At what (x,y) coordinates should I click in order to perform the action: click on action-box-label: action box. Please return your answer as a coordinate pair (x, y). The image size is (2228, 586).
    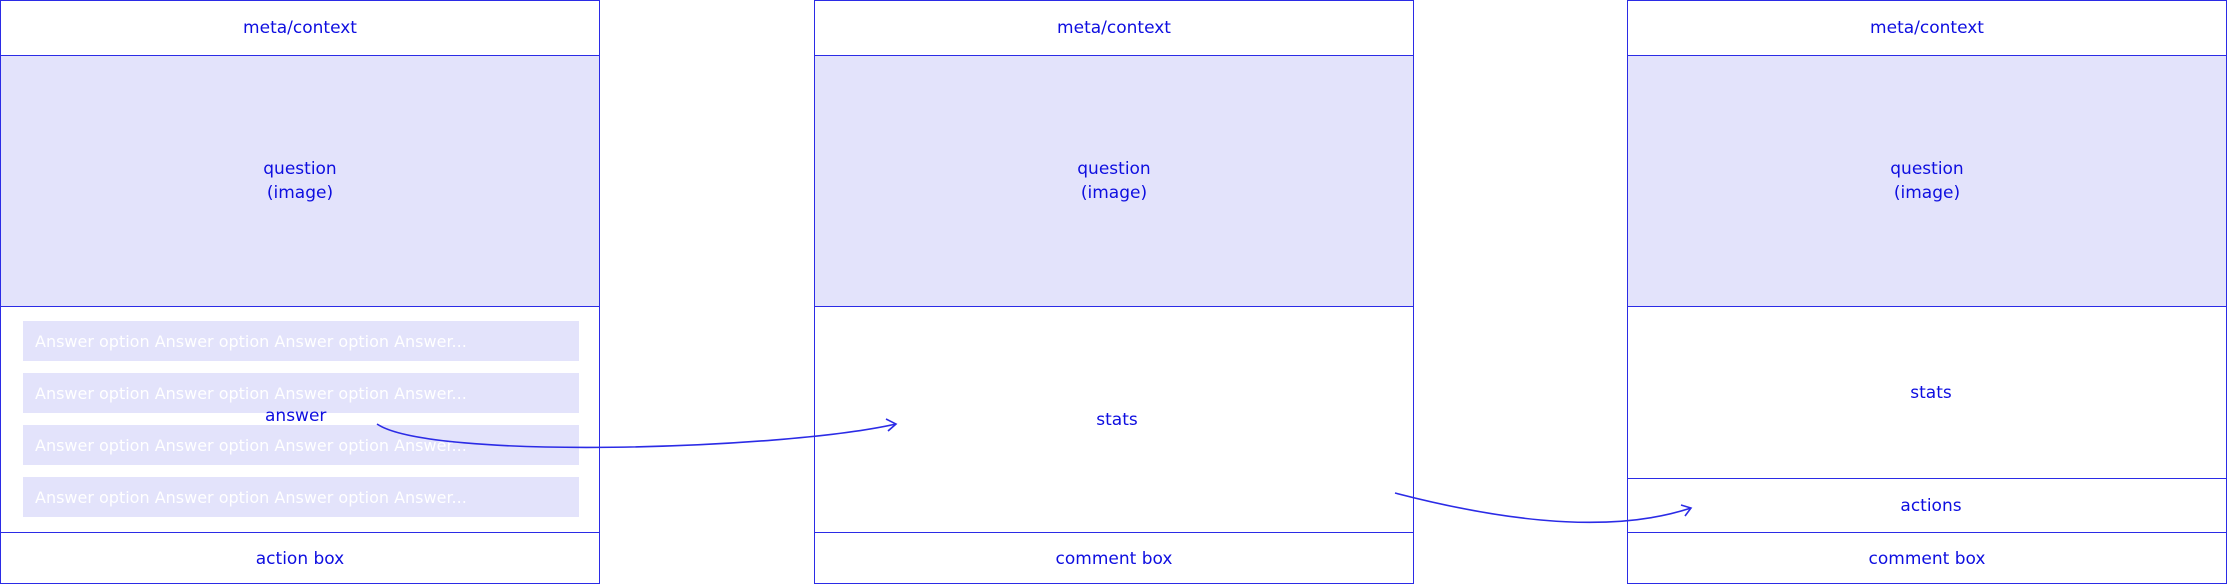
    Looking at the image, I should click on (300, 559).